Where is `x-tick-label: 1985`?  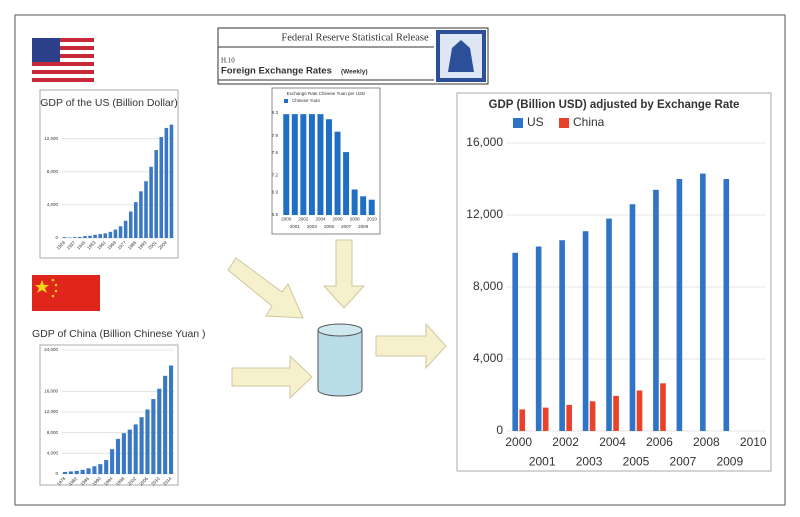 x-tick-label: 1985 is located at coordinates (132, 245).